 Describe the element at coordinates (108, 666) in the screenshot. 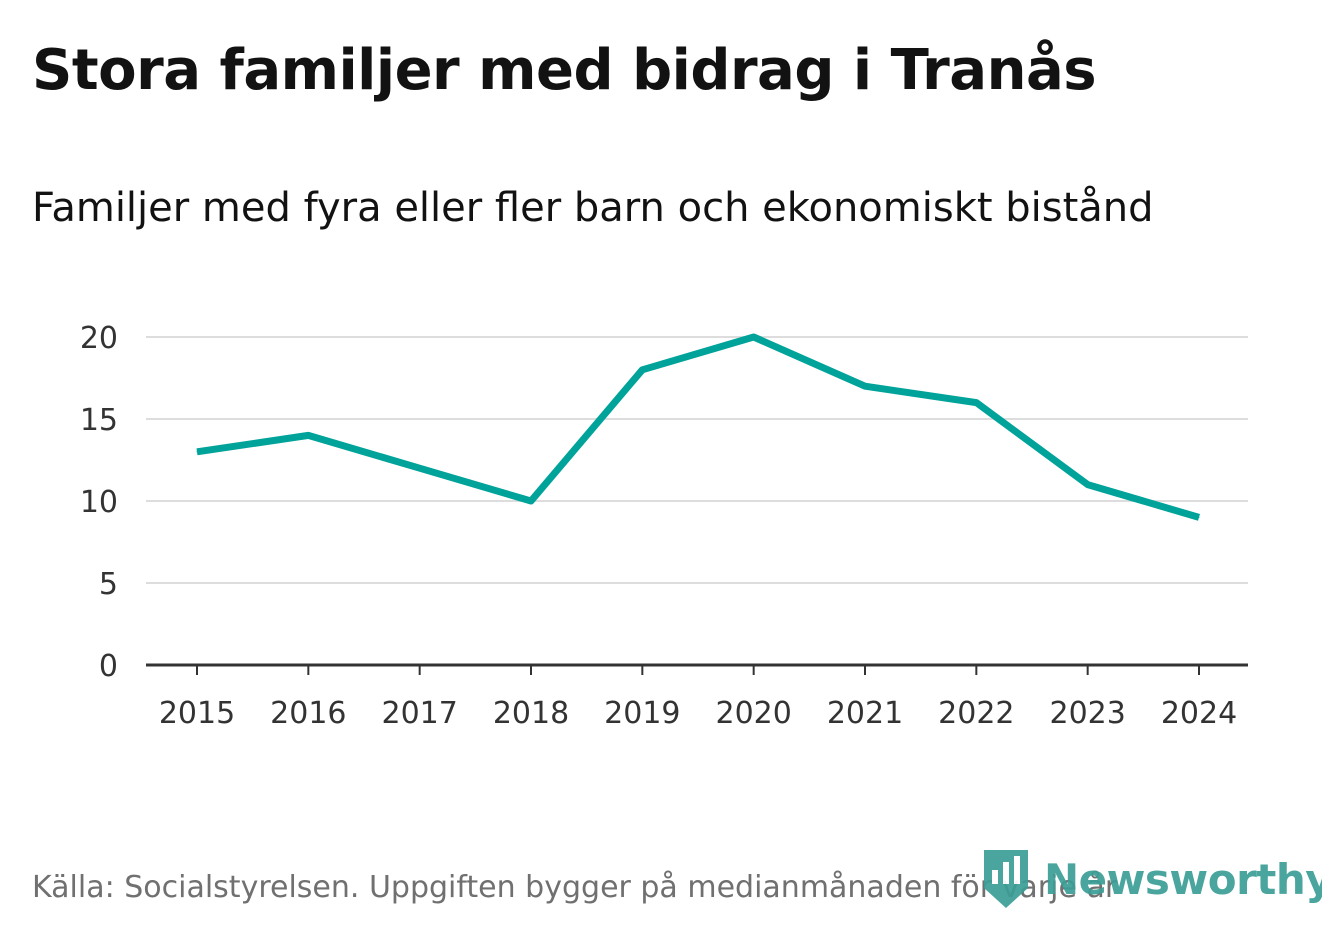

I see `y-tick-label: 0` at that location.